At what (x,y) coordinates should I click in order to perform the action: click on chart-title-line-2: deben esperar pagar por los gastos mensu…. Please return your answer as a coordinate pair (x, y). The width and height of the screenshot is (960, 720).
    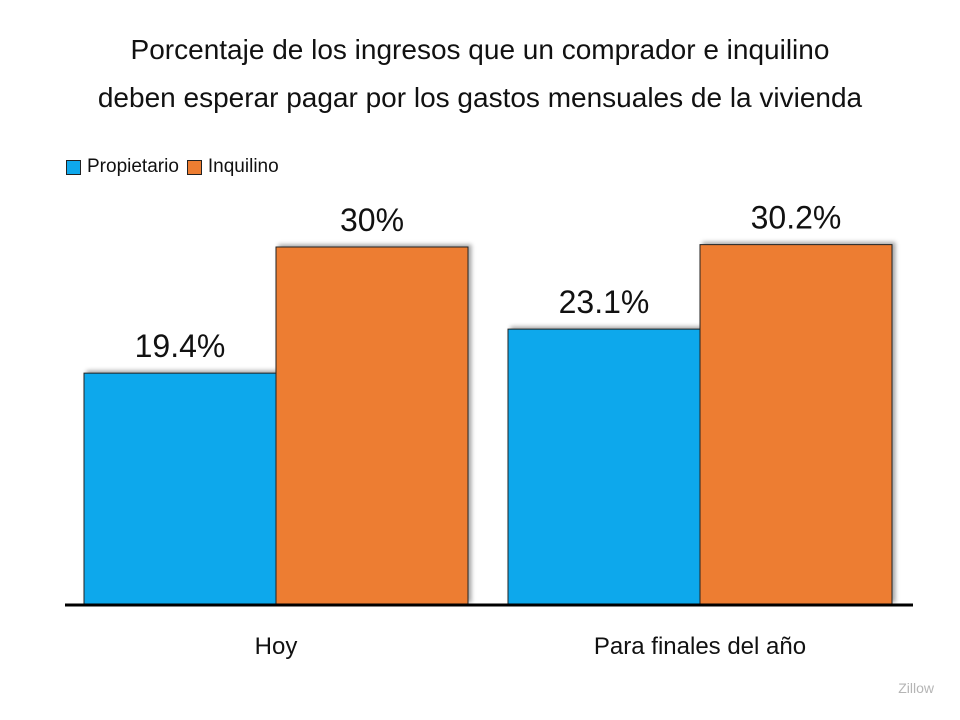
    Looking at the image, I should click on (480, 97).